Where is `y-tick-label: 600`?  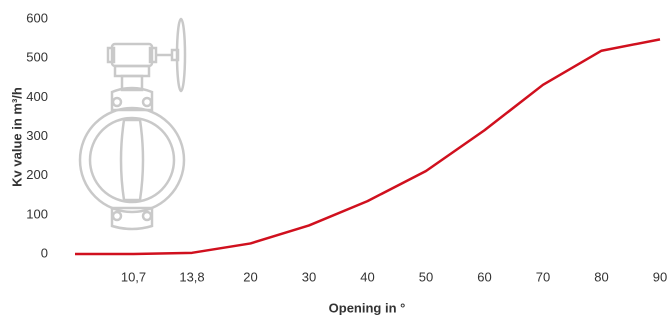
y-tick-label: 600 is located at coordinates (37, 17).